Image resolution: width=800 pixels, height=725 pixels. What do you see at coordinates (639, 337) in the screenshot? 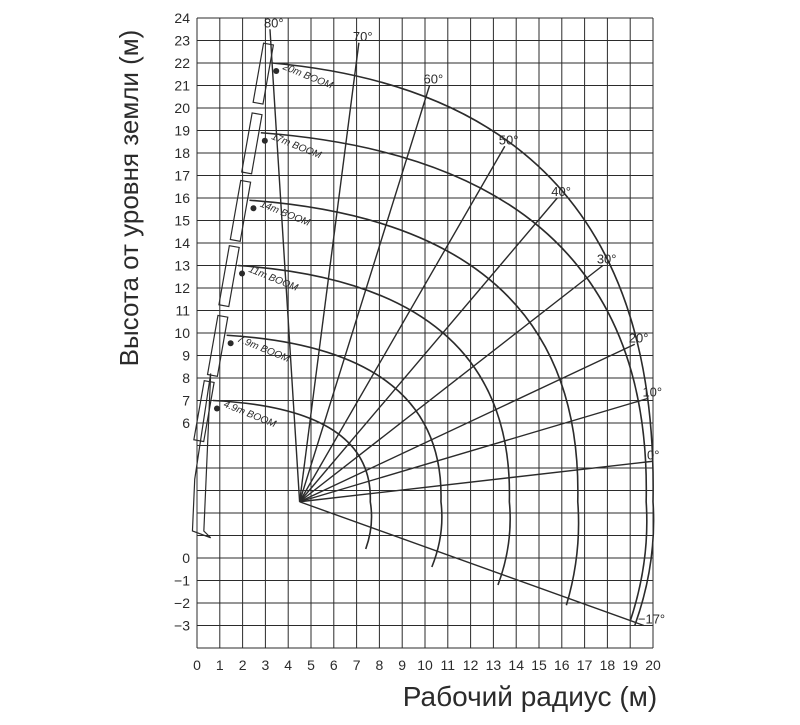
I see `angle-label: 20°` at bounding box center [639, 337].